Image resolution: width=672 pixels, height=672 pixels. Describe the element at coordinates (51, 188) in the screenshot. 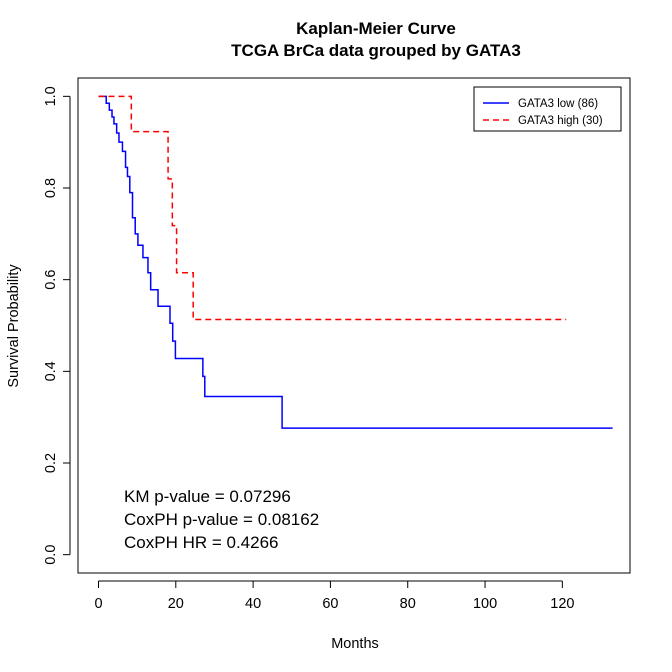

I see `y-tick-label: 0.8` at that location.